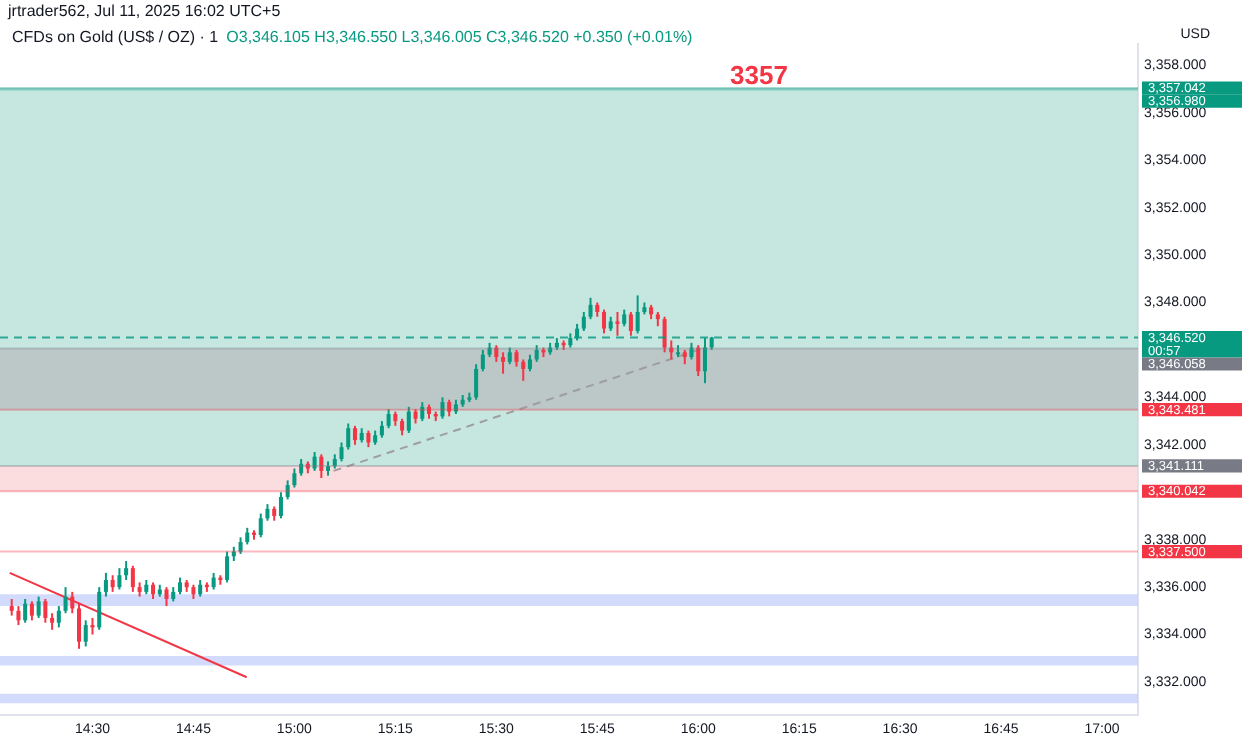  What do you see at coordinates (759, 75) in the screenshot?
I see `annotation: 3357` at bounding box center [759, 75].